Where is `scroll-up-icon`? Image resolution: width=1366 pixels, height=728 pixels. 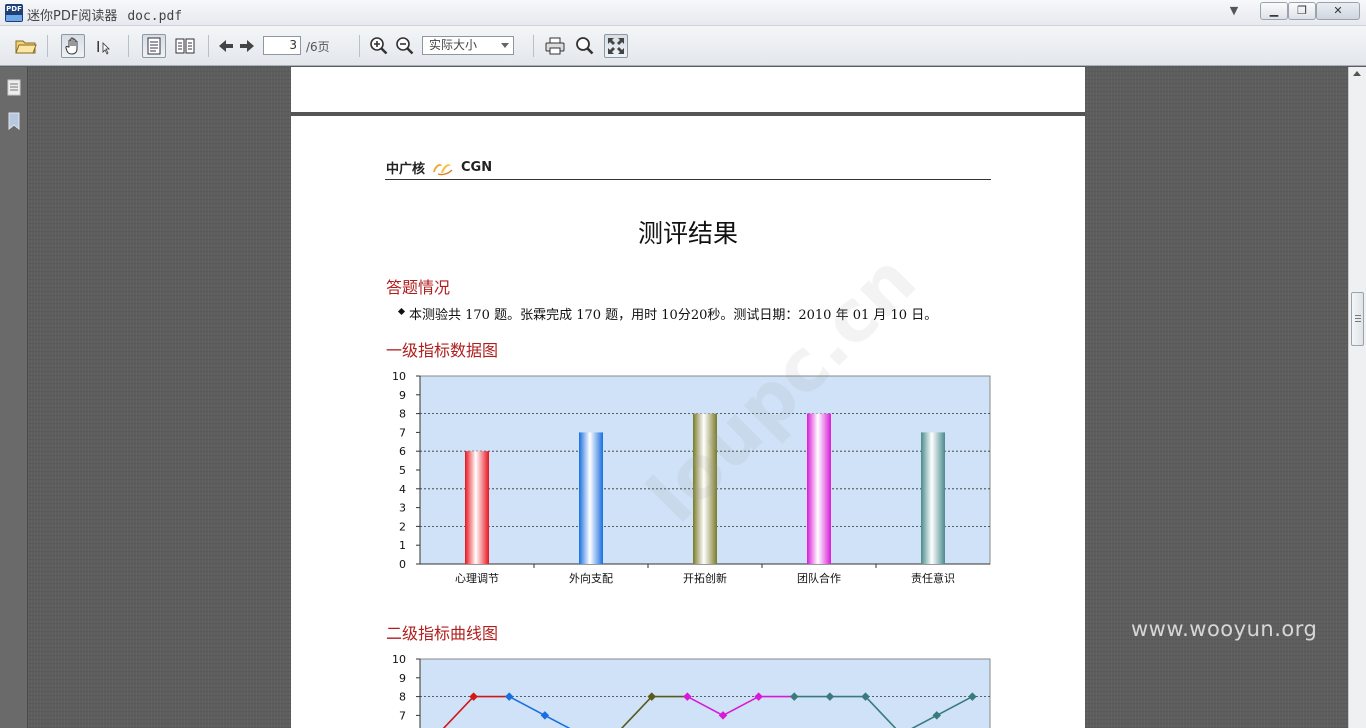 scroll-up-icon is located at coordinates (1357, 73).